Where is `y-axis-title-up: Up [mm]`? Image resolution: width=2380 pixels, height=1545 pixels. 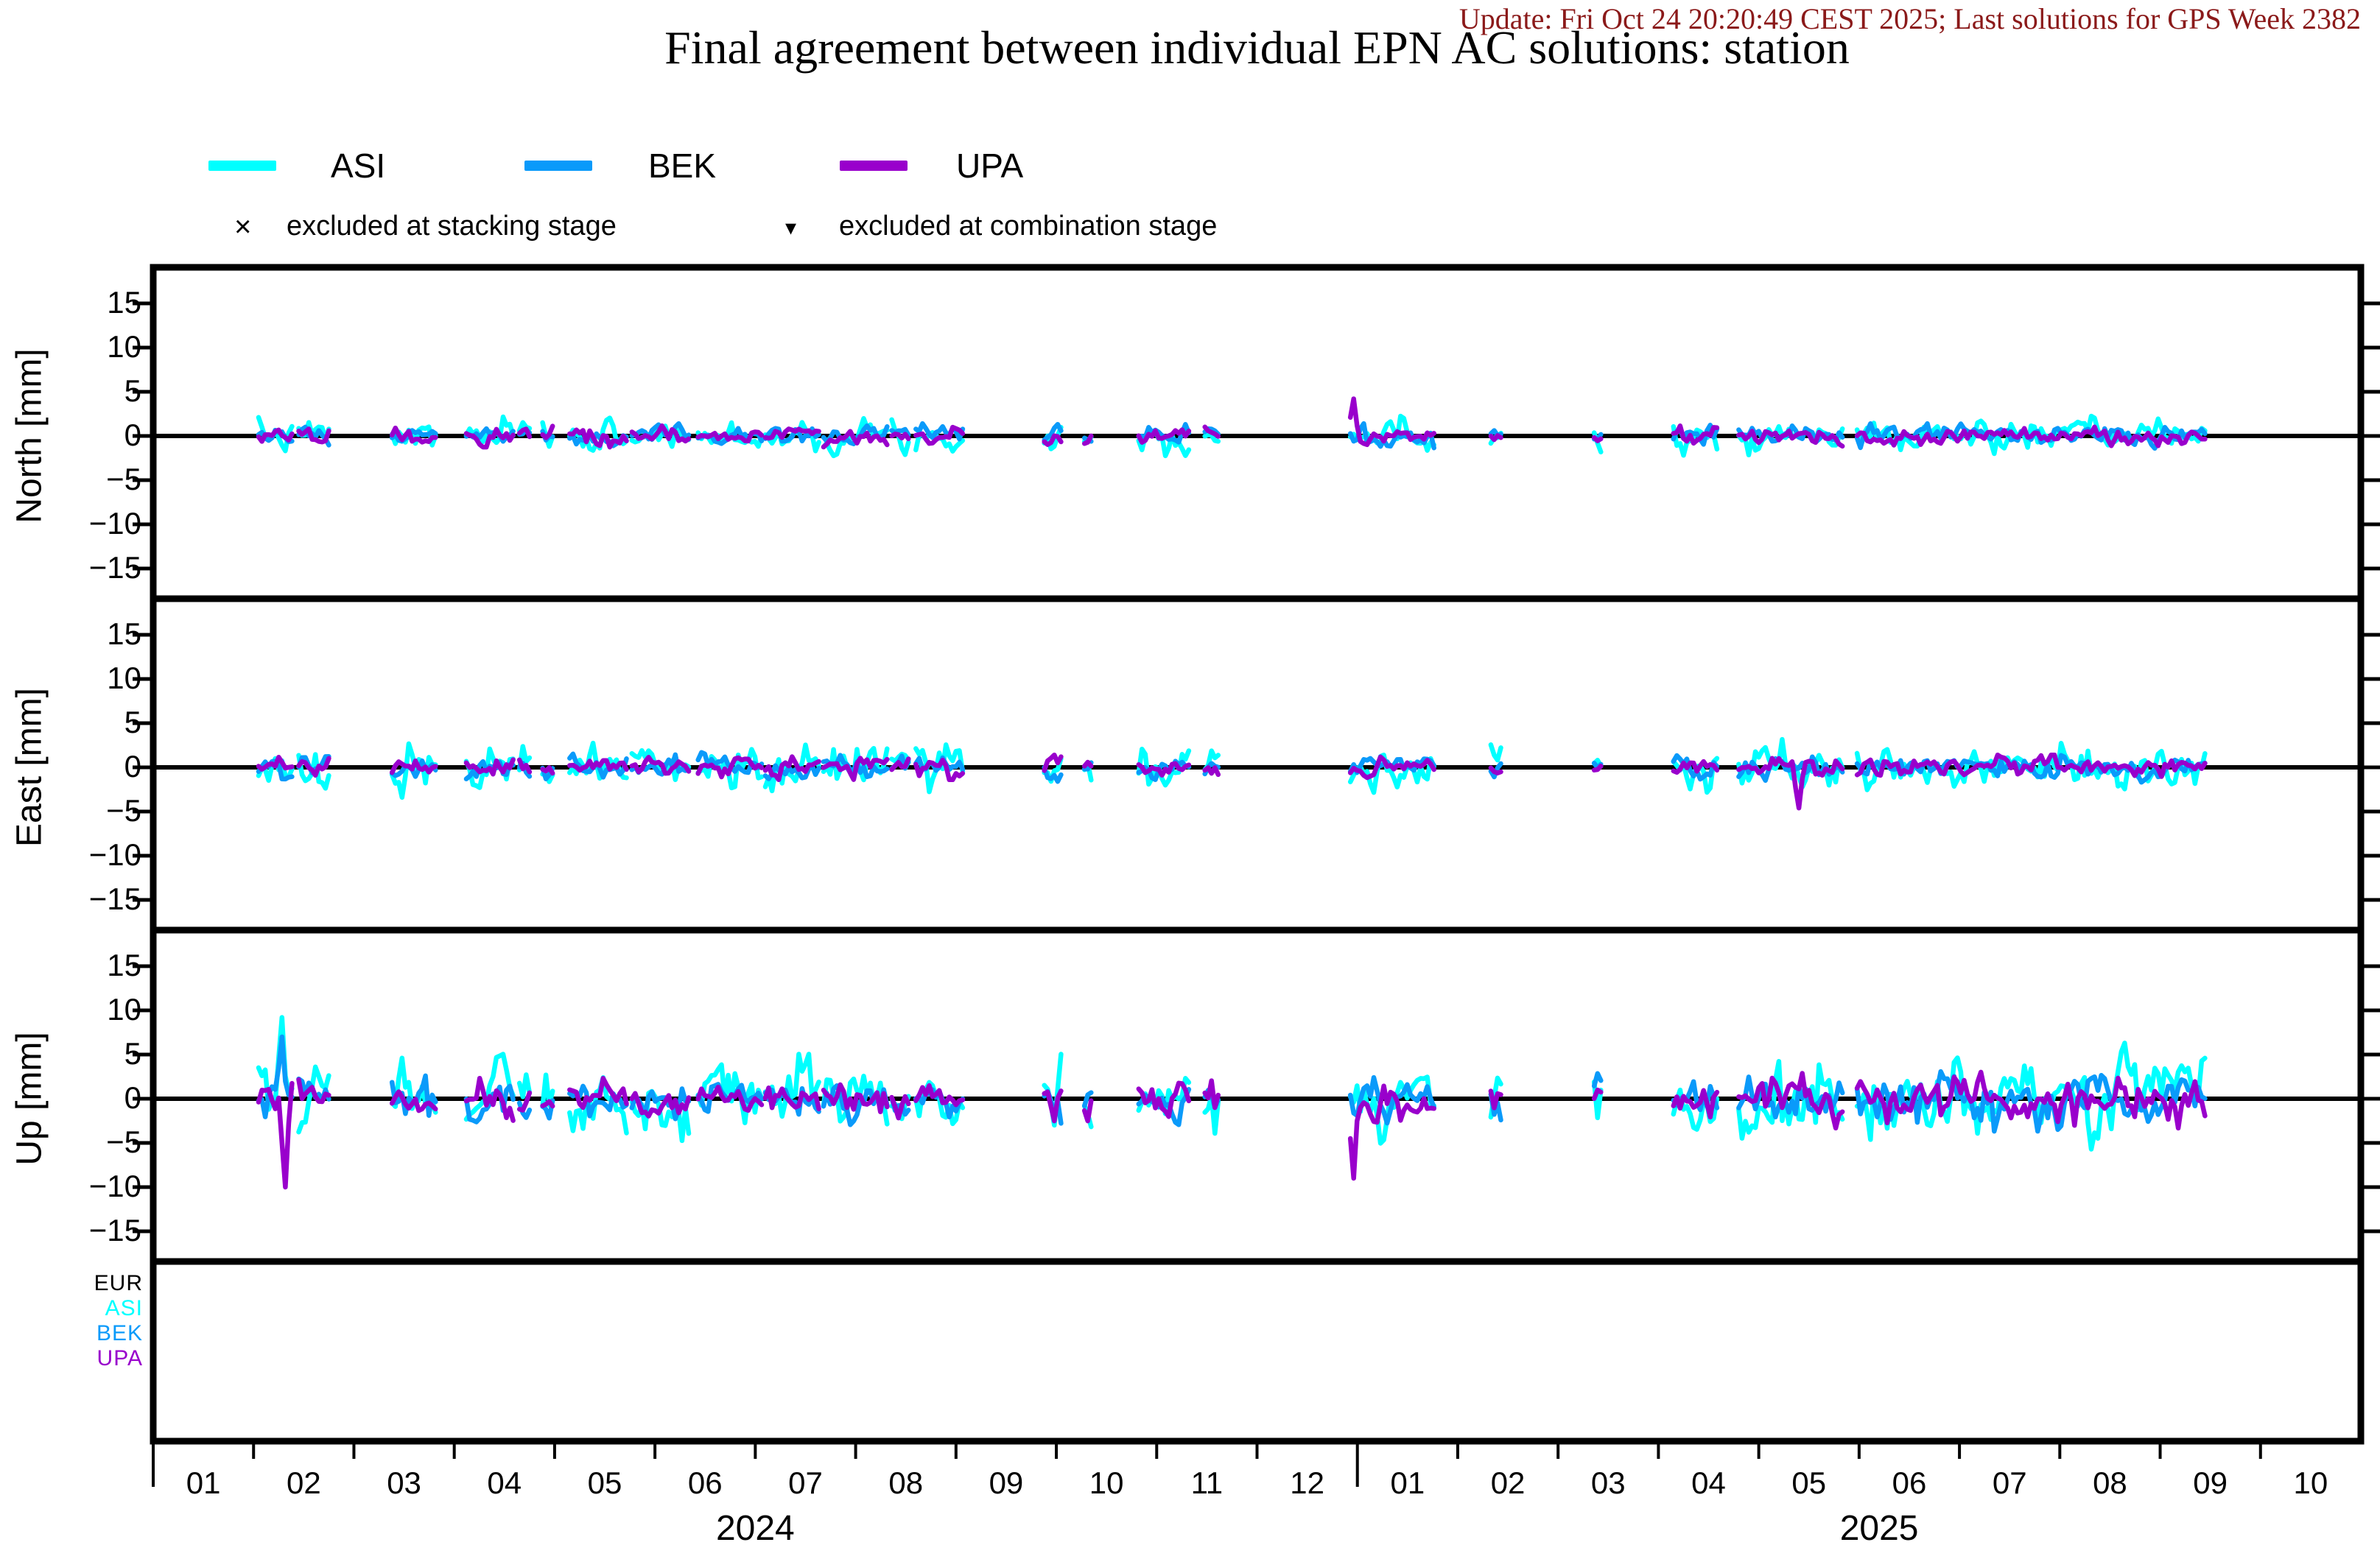
y-axis-title-up: Up [mm] is located at coordinates (29, 1099).